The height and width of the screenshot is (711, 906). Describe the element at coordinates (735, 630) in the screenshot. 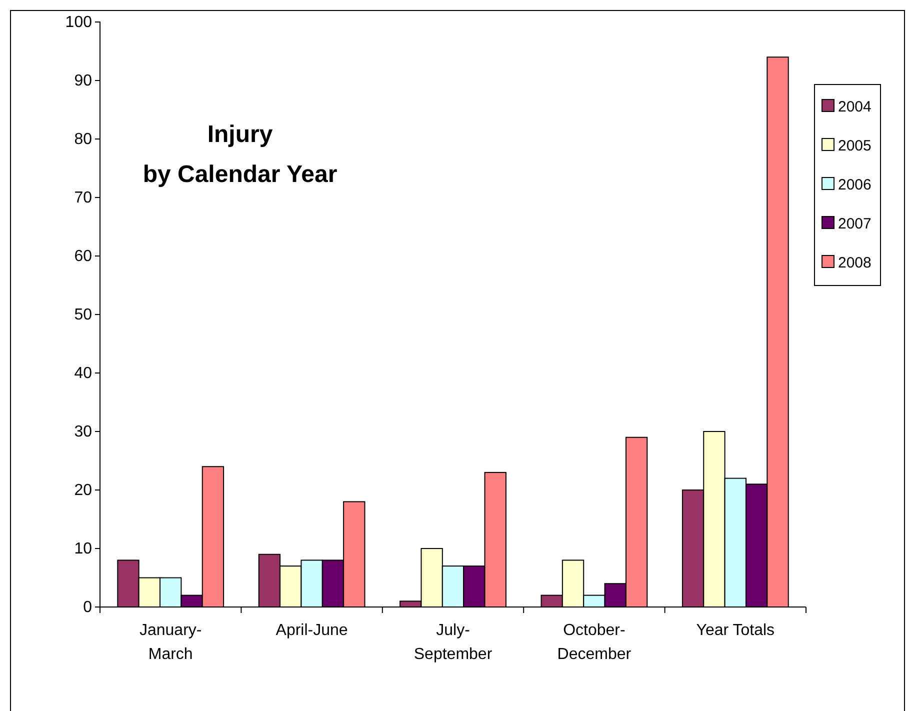

I see `x-tick-label: Year Totals` at that location.